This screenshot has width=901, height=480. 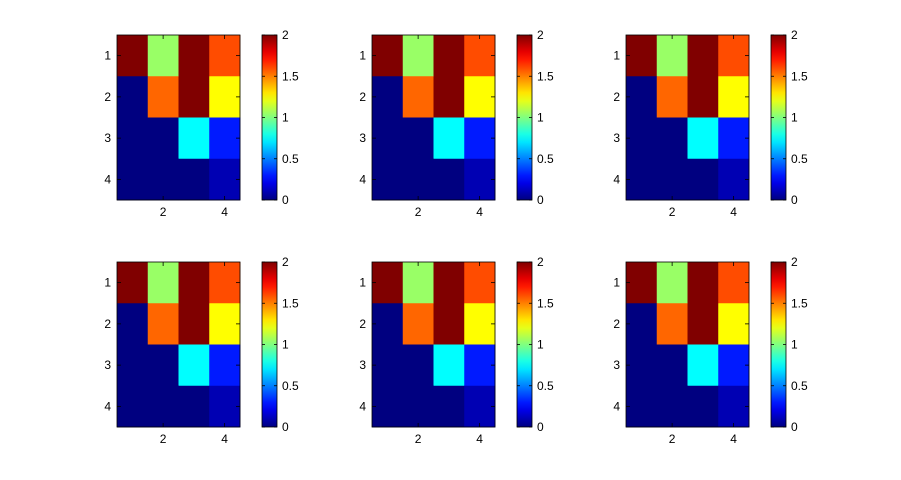 I want to click on heatmap-panel-1: 1 2 3 4 2 4 0 0.5 1 1.5 2, so click(x=201, y=123).